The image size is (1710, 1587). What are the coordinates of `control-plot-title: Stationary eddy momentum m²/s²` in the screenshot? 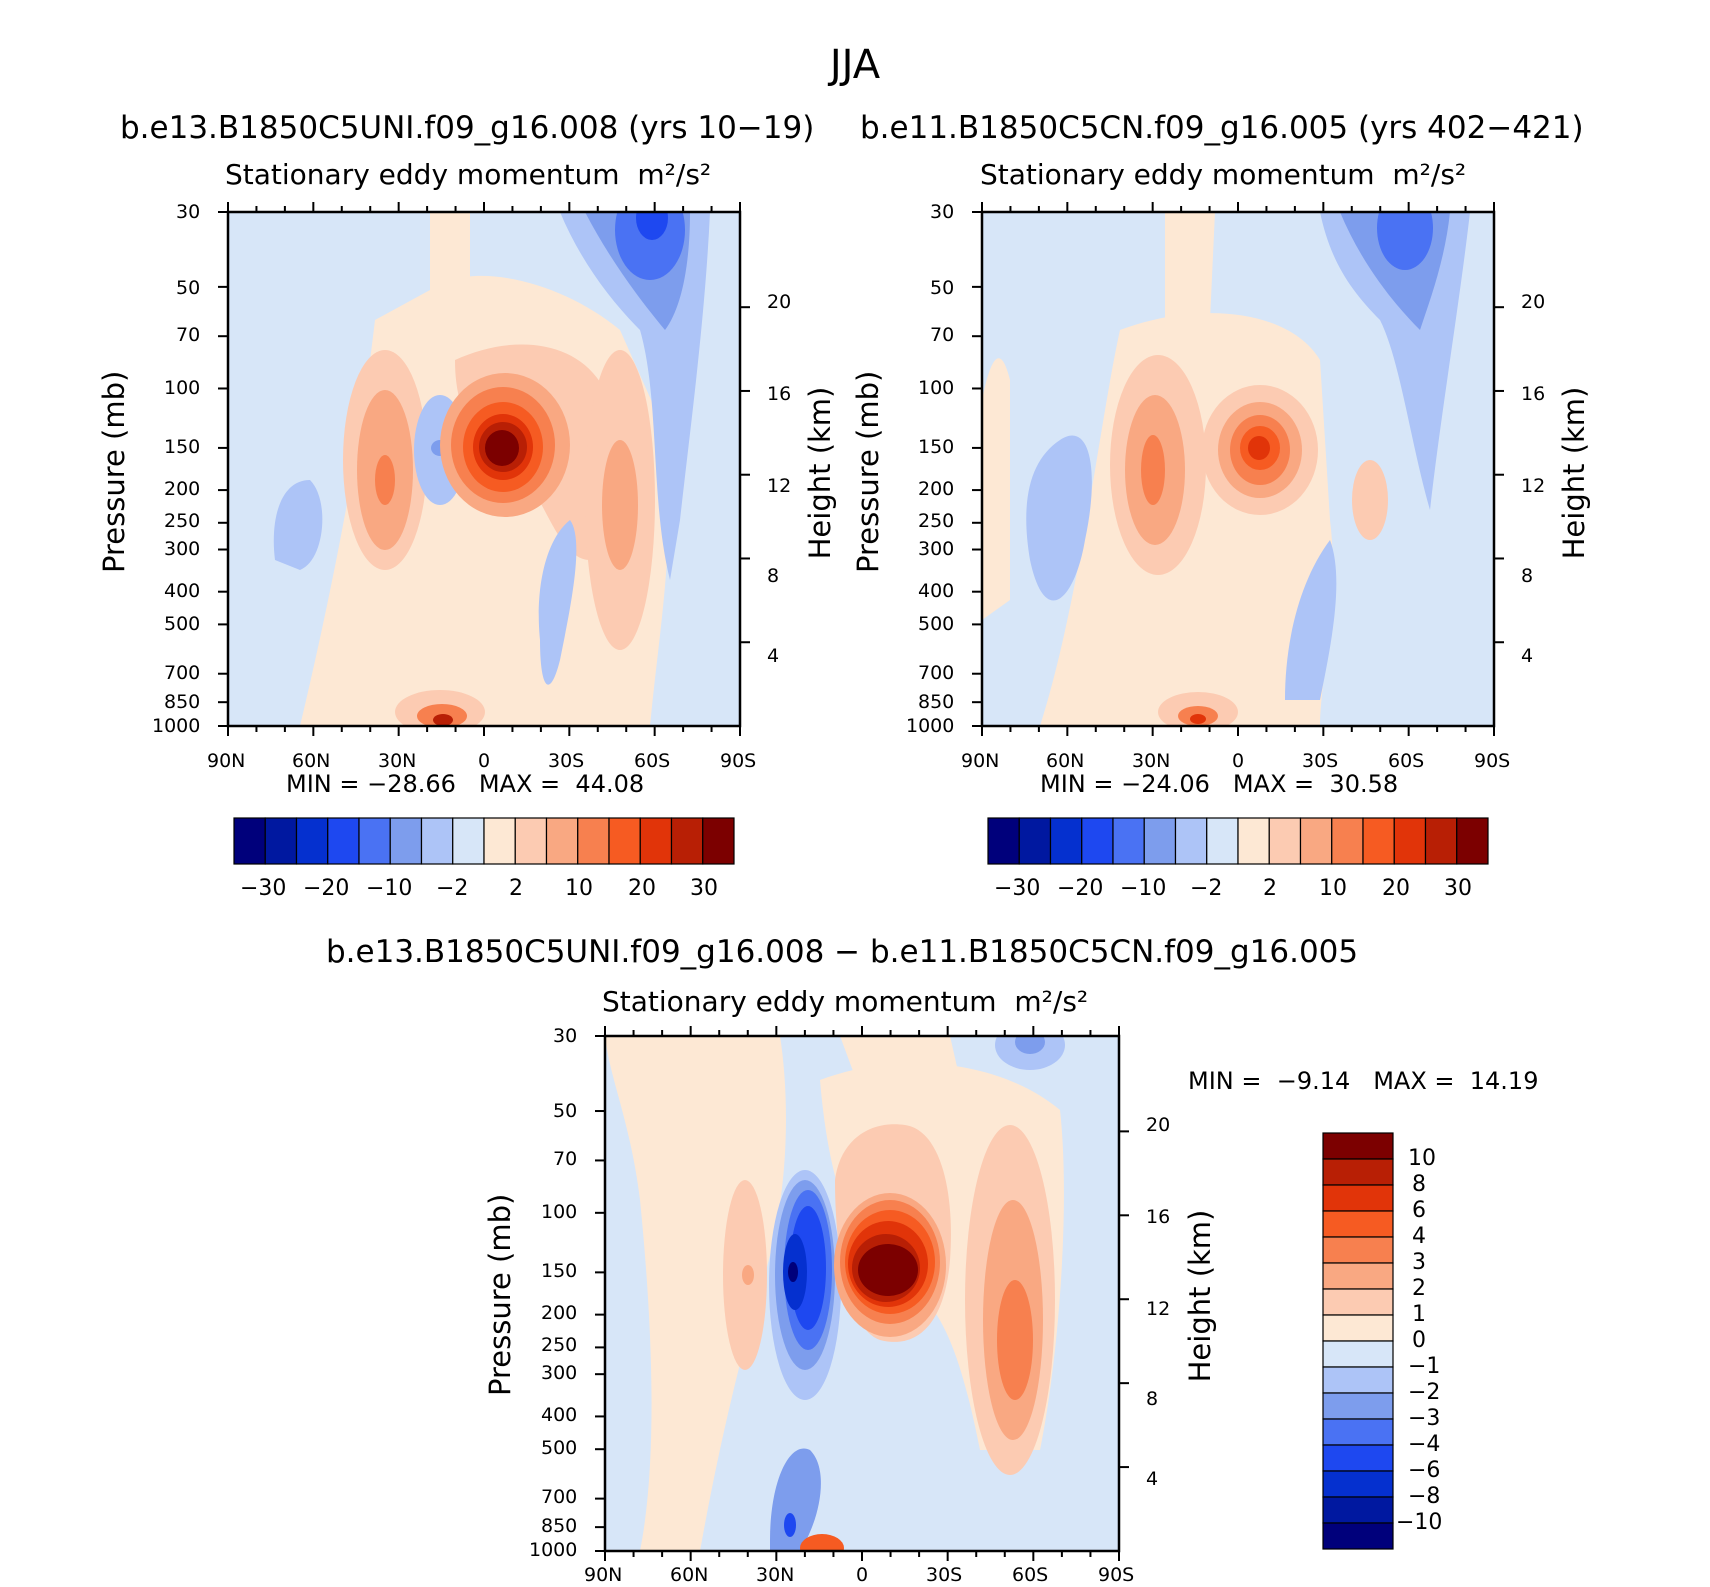 It's located at (1223, 174).